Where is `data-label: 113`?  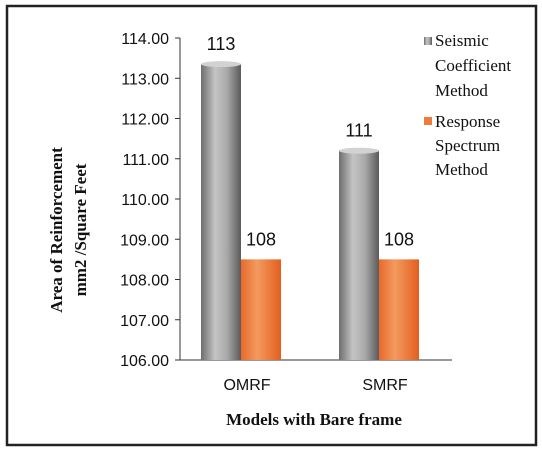 data-label: 113 is located at coordinates (221, 44).